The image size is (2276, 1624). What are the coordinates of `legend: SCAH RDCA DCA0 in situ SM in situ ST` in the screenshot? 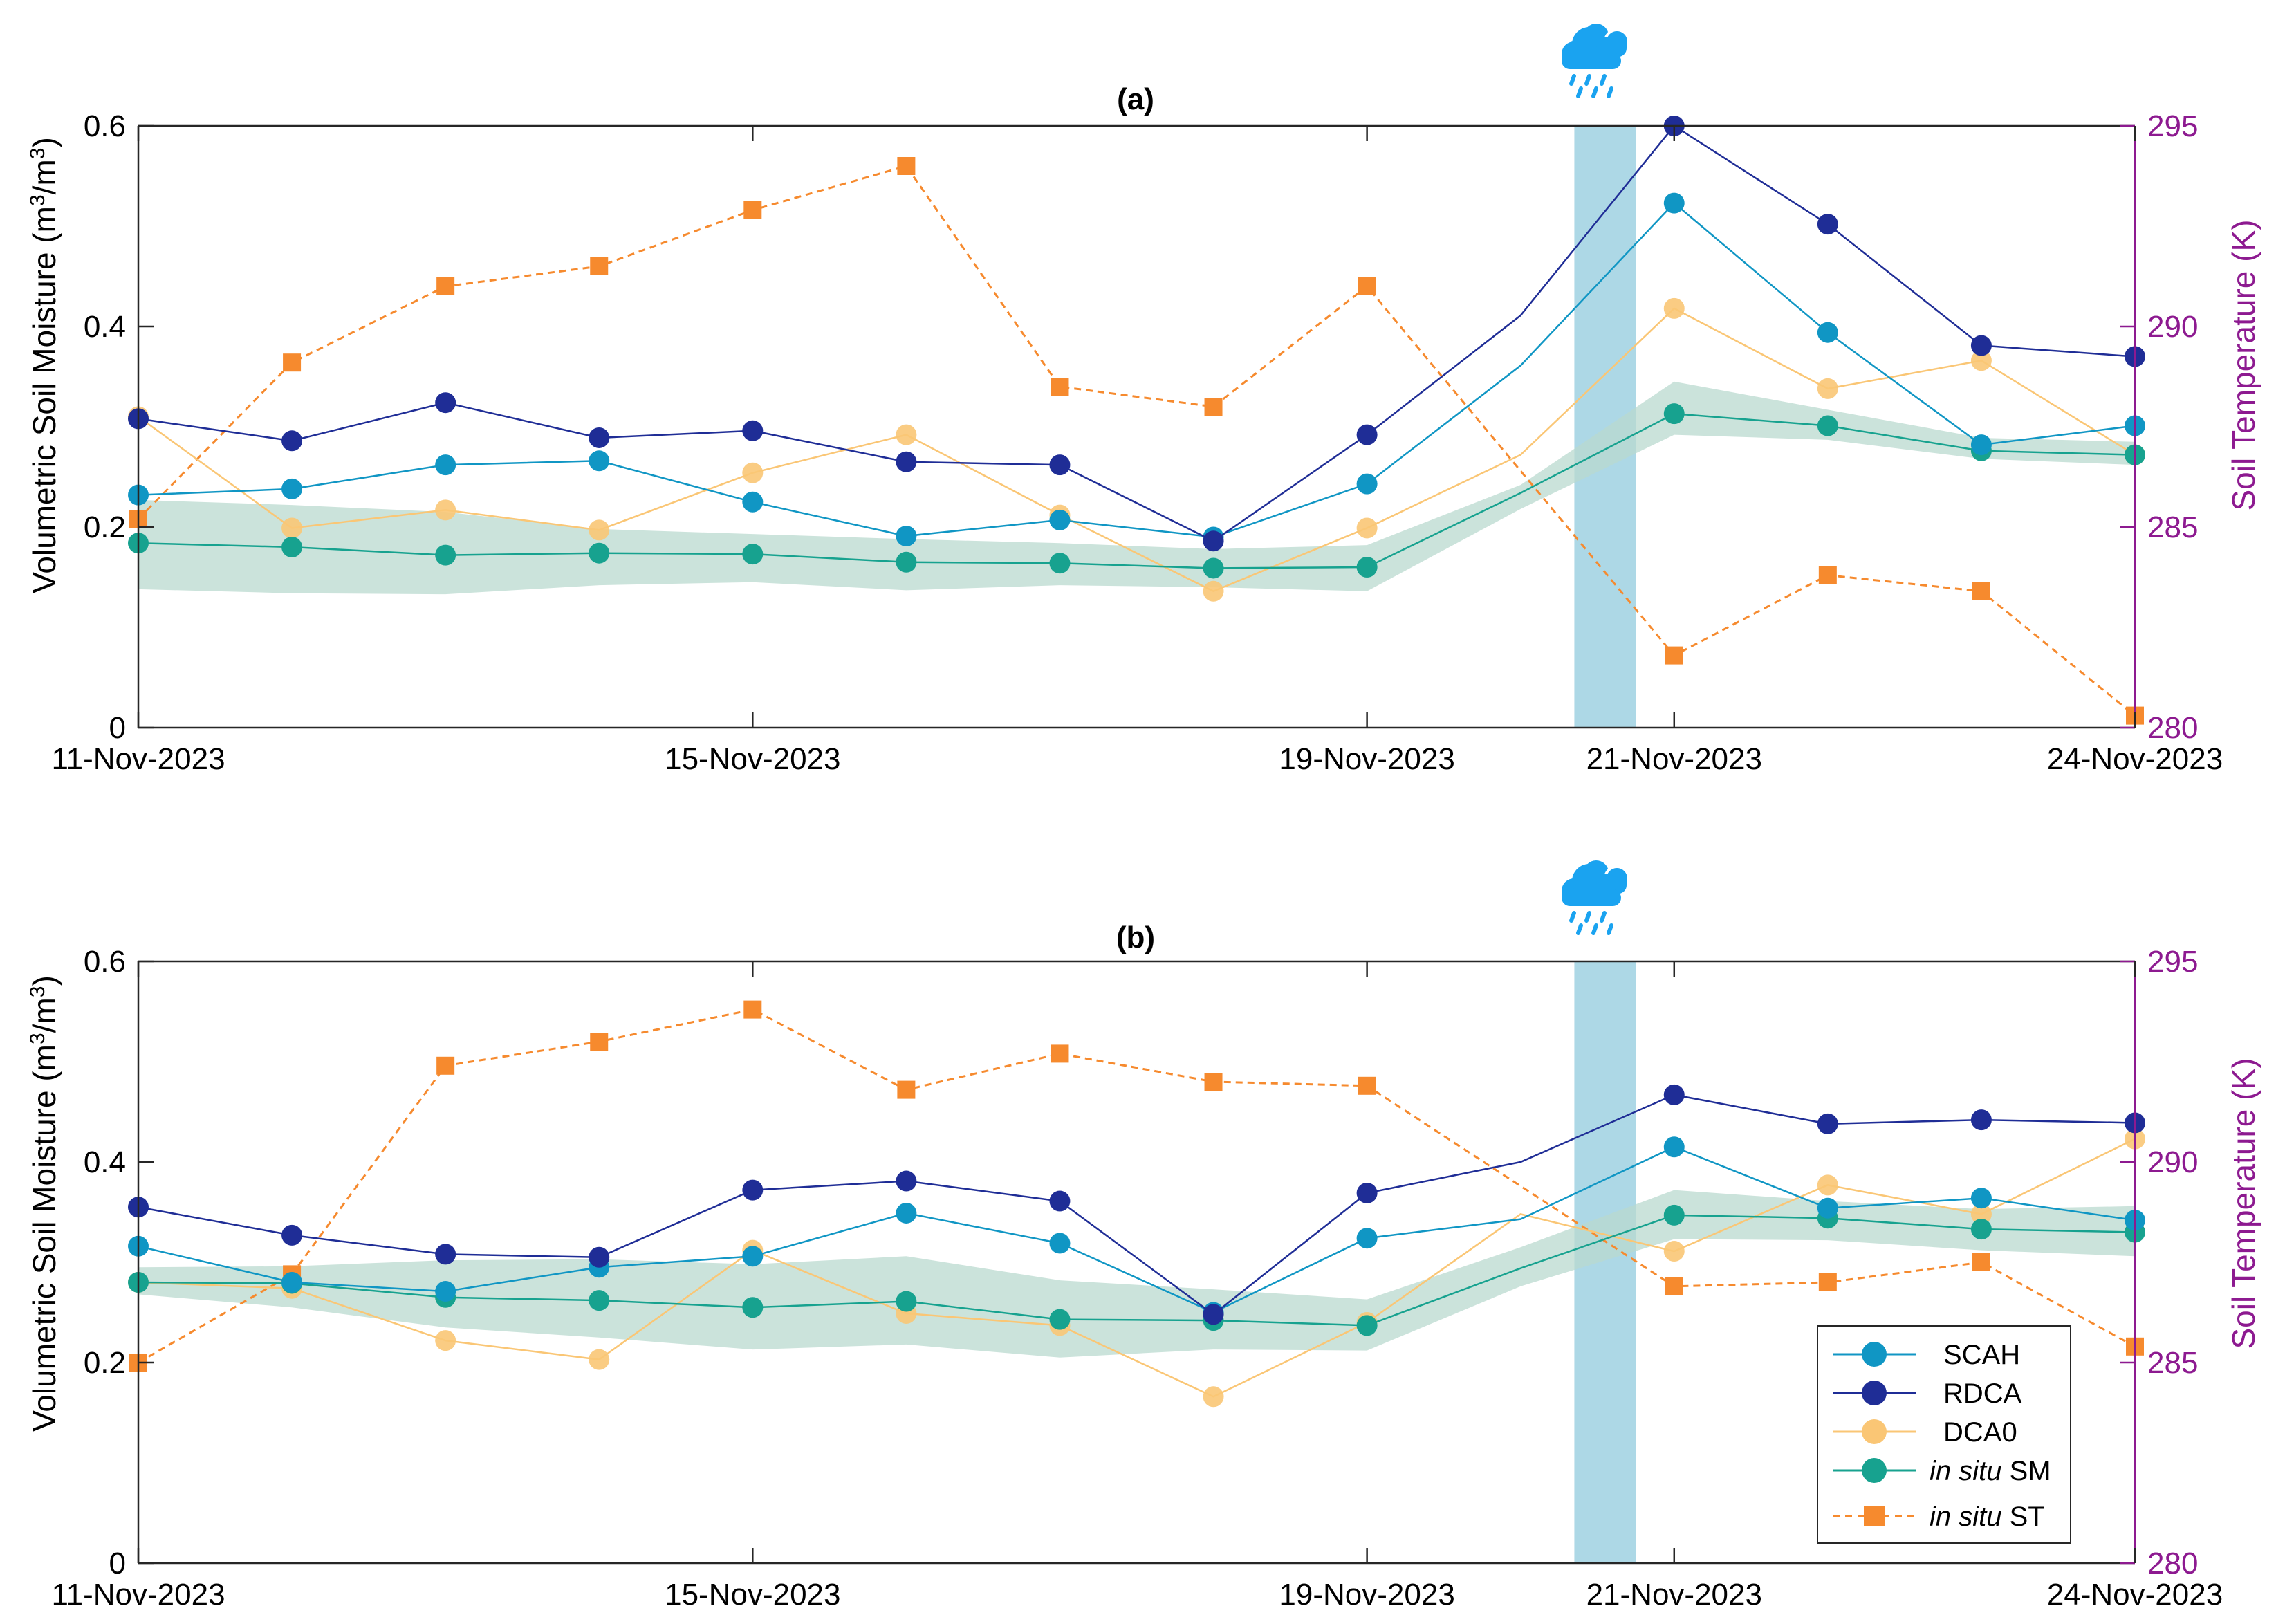 It's located at (1944, 1434).